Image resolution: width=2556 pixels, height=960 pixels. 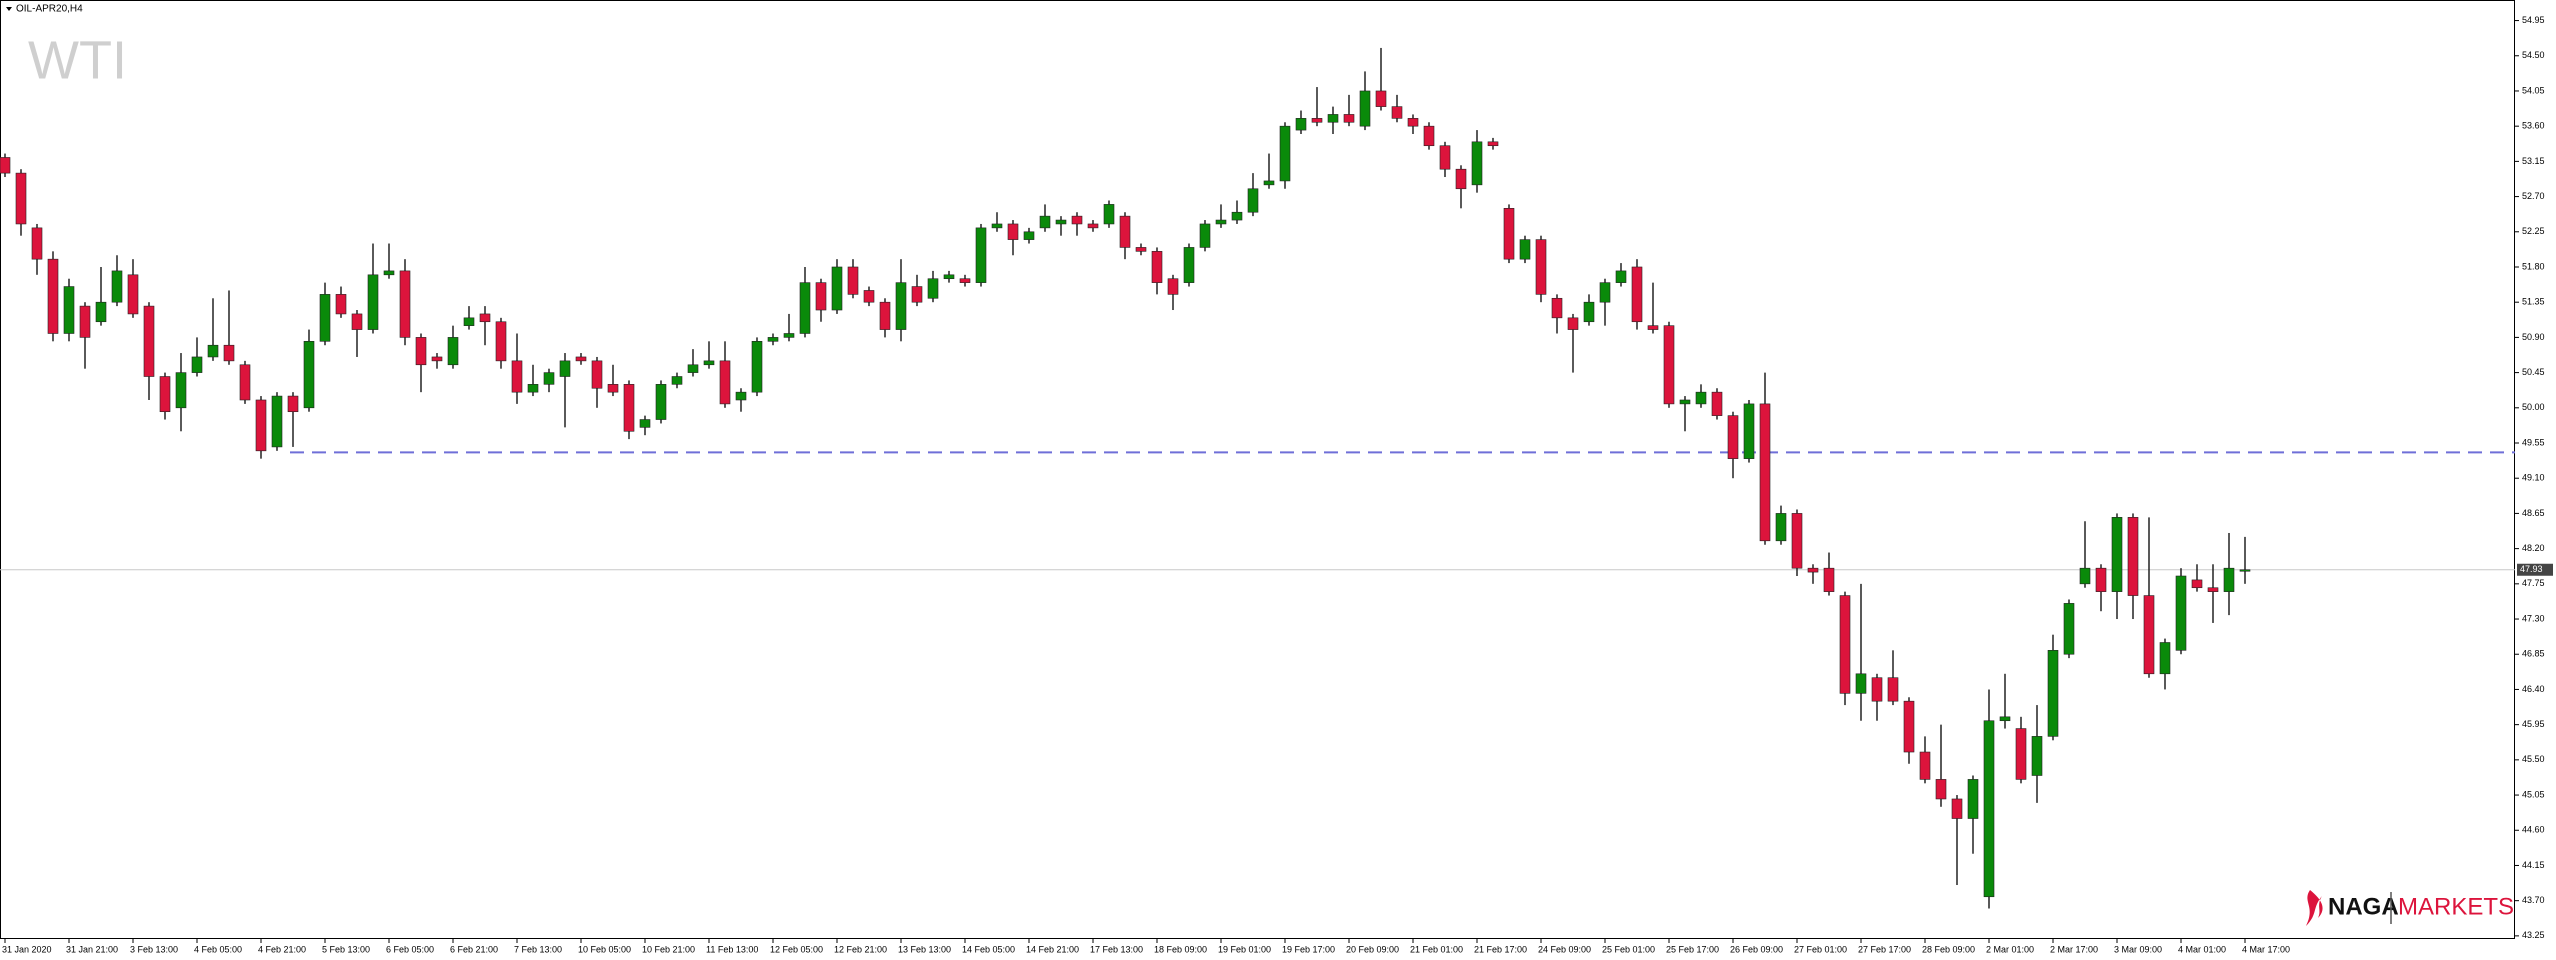 What do you see at coordinates (2533, 231) in the screenshot?
I see `y-tick-label: 52.25` at bounding box center [2533, 231].